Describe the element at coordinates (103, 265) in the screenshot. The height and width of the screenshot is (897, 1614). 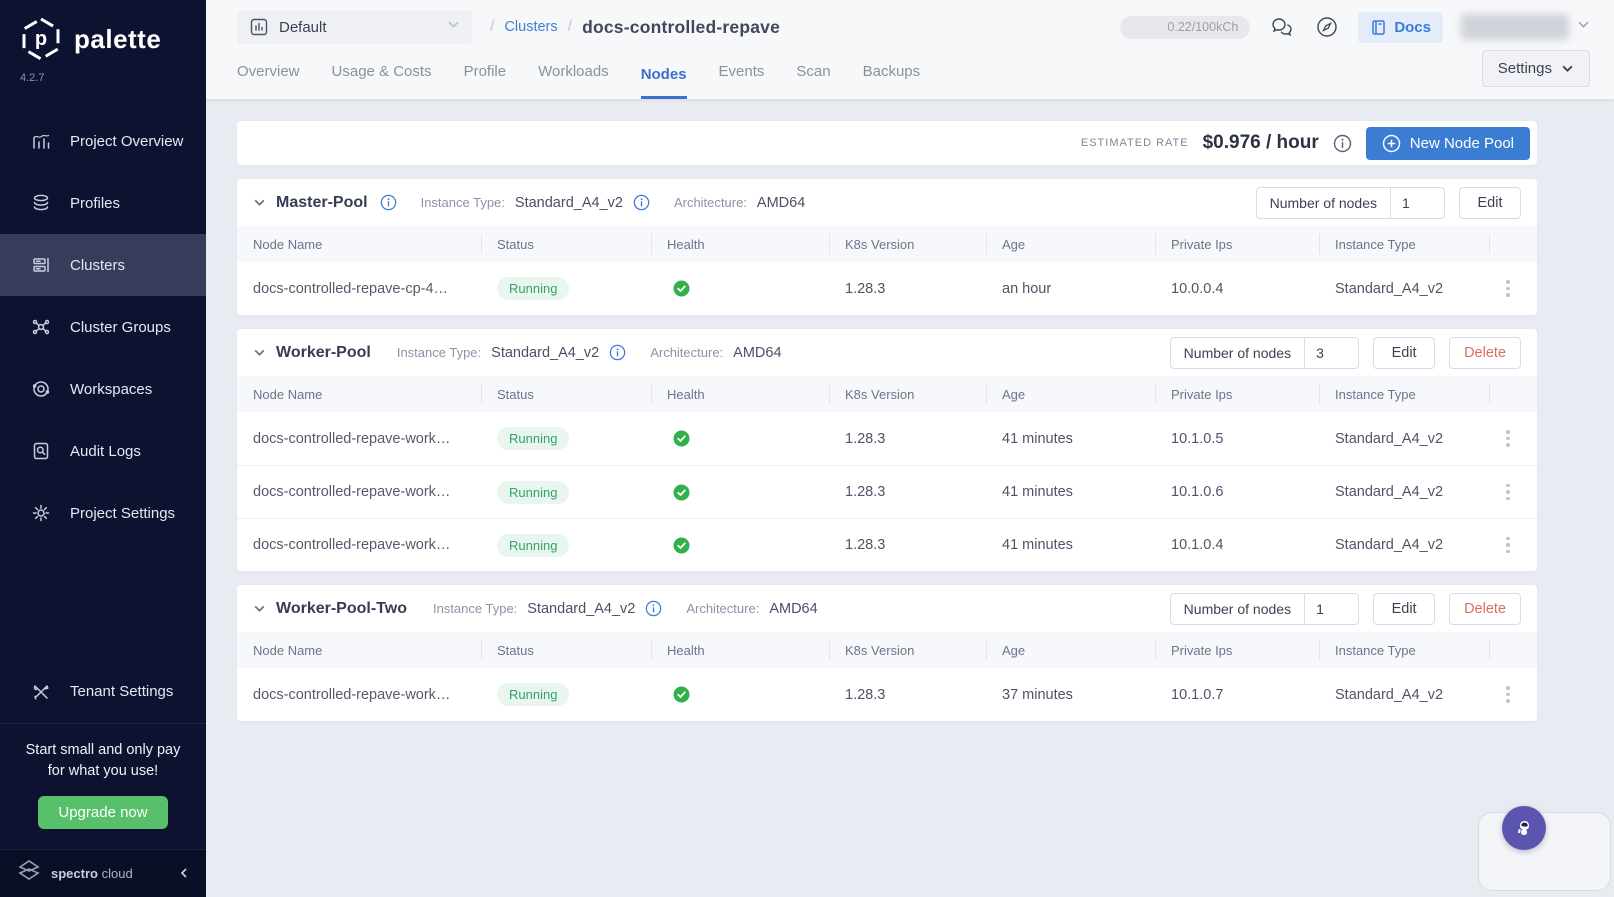
I see `sidebar-item-clusters: Clusters` at that location.